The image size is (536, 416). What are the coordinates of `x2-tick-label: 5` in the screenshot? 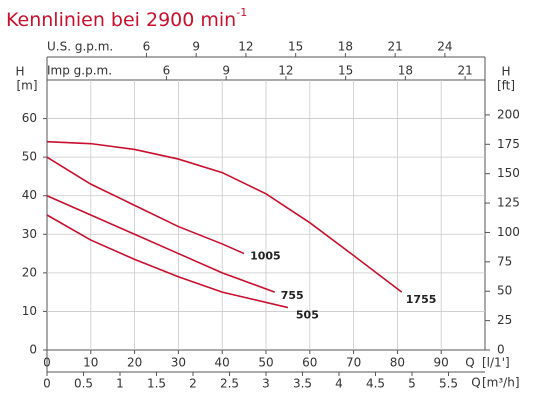 It's located at (412, 384).